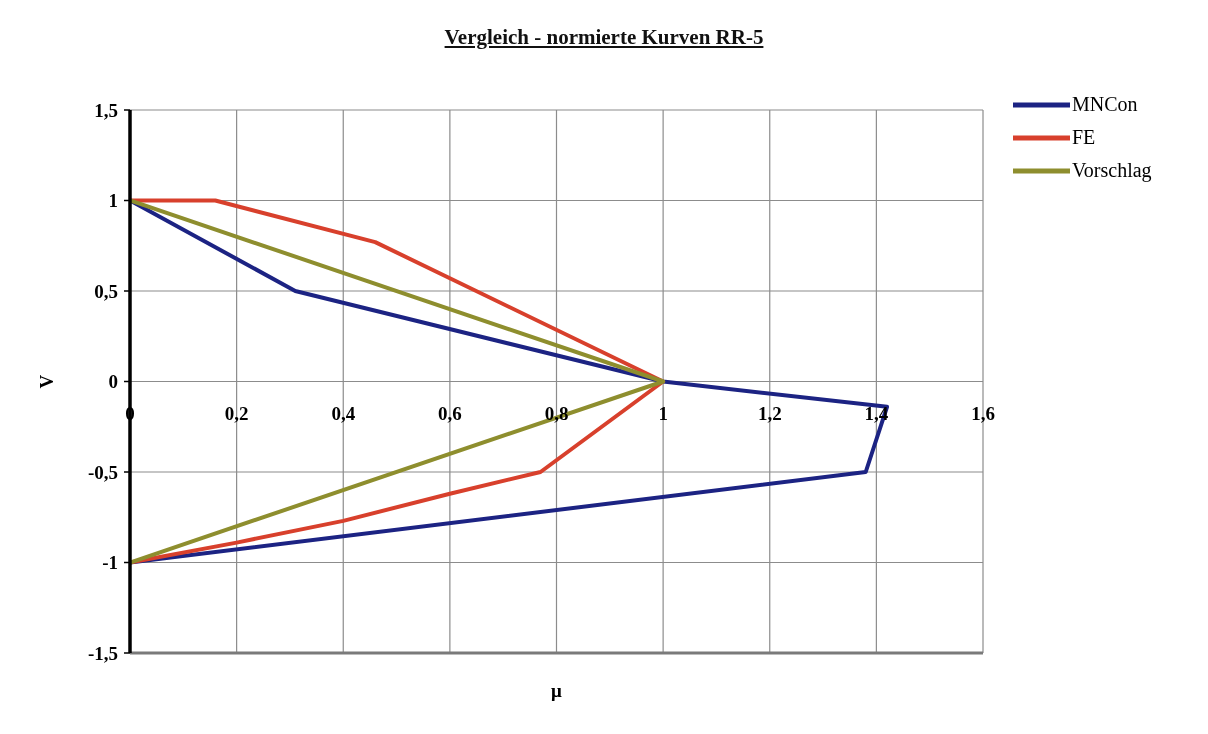 The image size is (1208, 734). Describe the element at coordinates (106, 110) in the screenshot. I see `y-tick-label: 1,5` at that location.